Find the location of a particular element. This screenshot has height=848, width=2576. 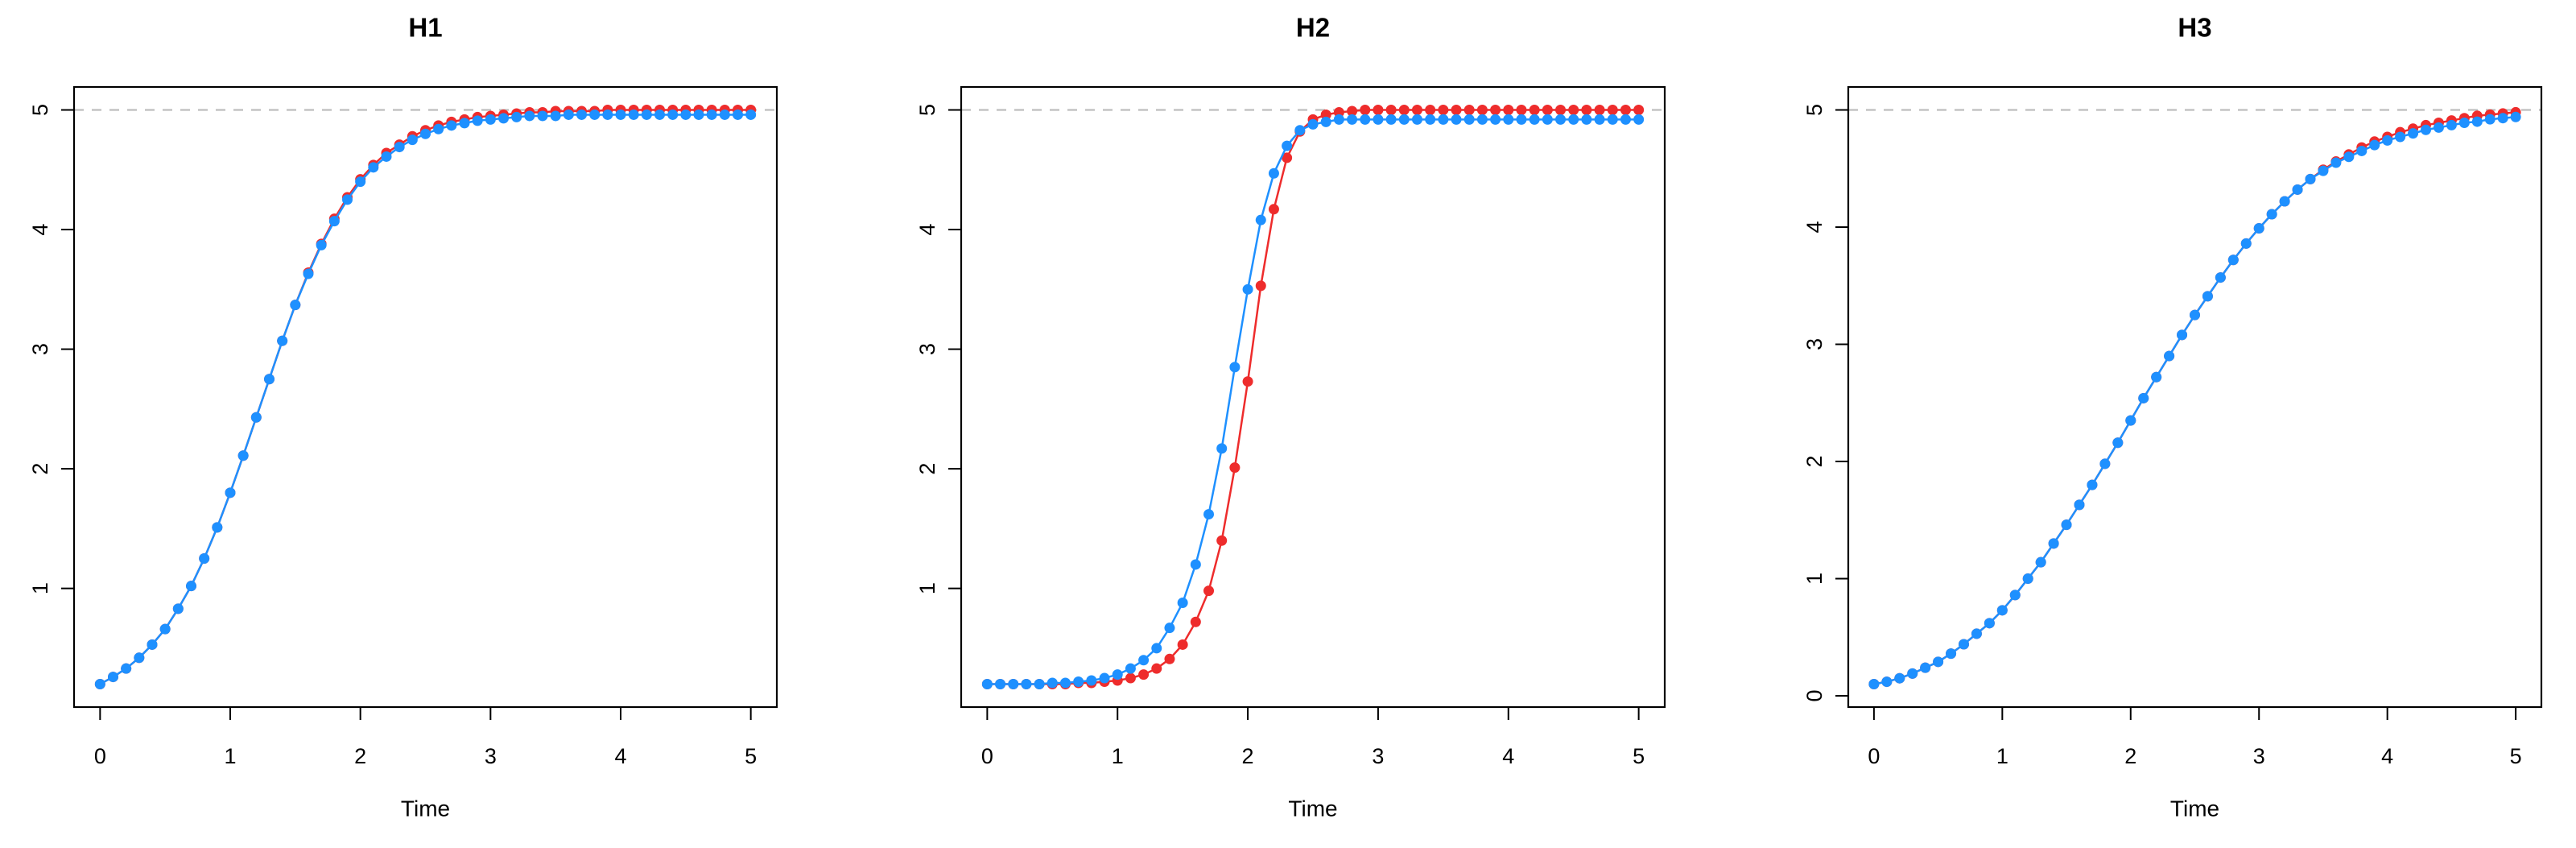

panel-title: H2 is located at coordinates (1313, 28).